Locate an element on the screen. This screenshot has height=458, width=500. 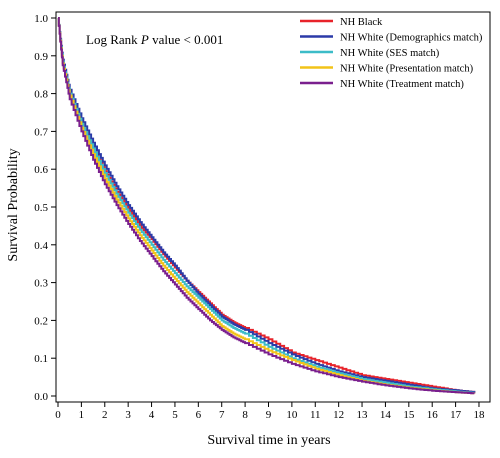
x-tick-label: 12 is located at coordinates (338, 415).